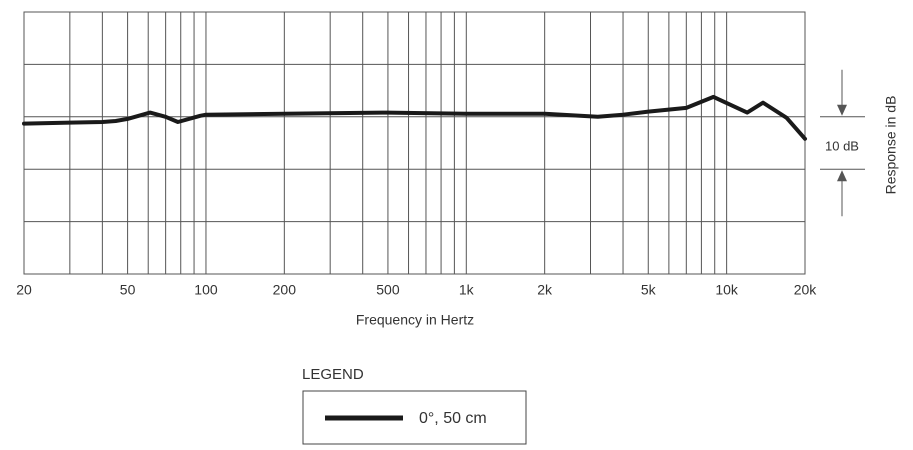  What do you see at coordinates (24, 290) in the screenshot?
I see `x-tick-label: 20` at bounding box center [24, 290].